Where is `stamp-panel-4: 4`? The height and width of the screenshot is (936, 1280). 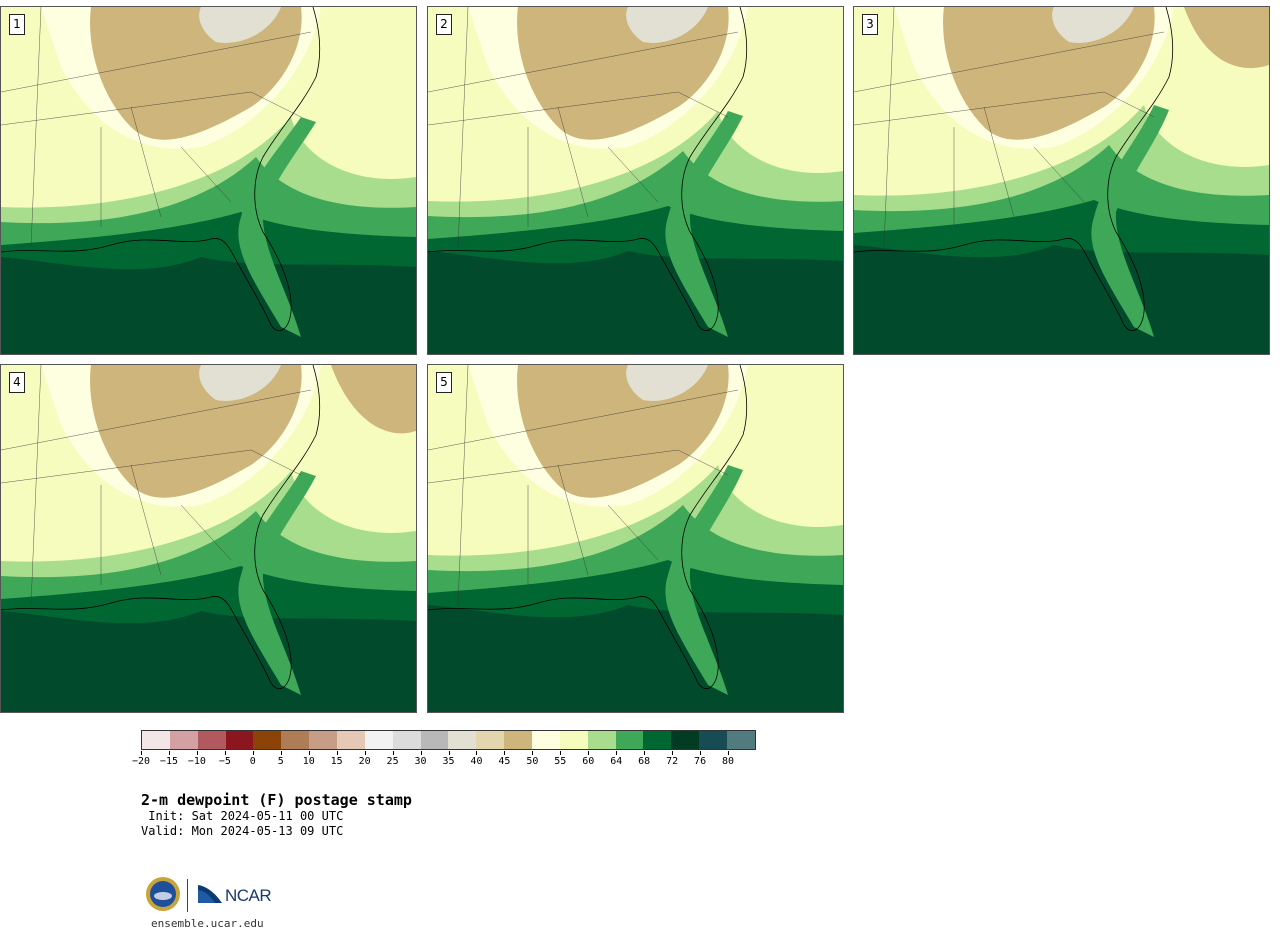 stamp-panel-4: 4 is located at coordinates (208, 538).